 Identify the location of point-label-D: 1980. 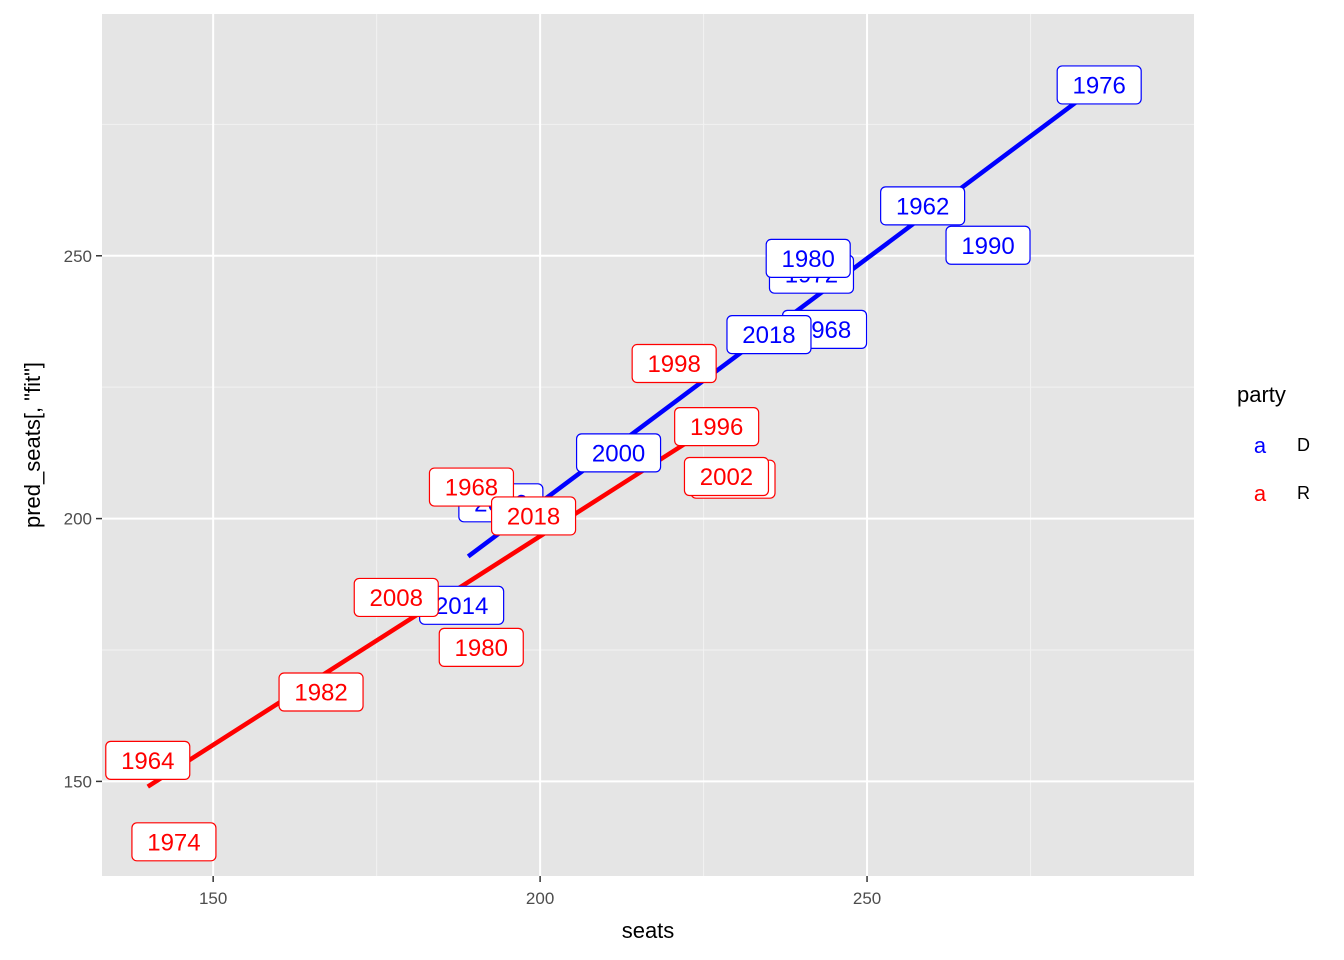
(808, 258).